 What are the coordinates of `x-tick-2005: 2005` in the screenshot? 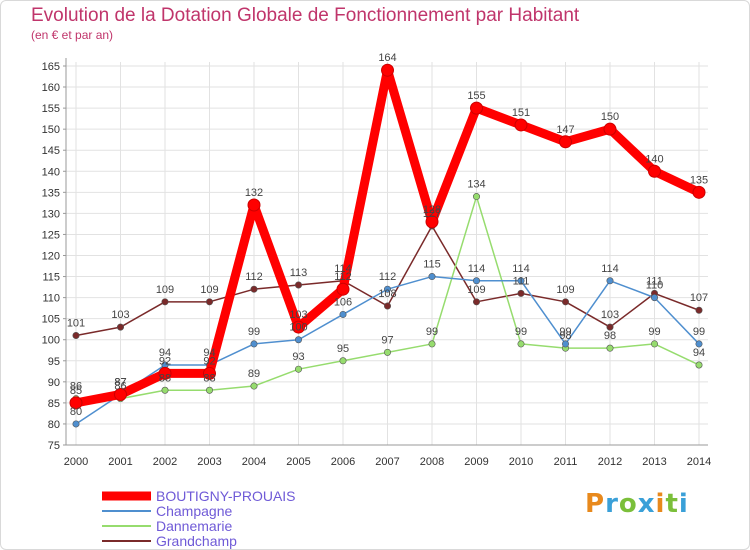 It's located at (298, 462).